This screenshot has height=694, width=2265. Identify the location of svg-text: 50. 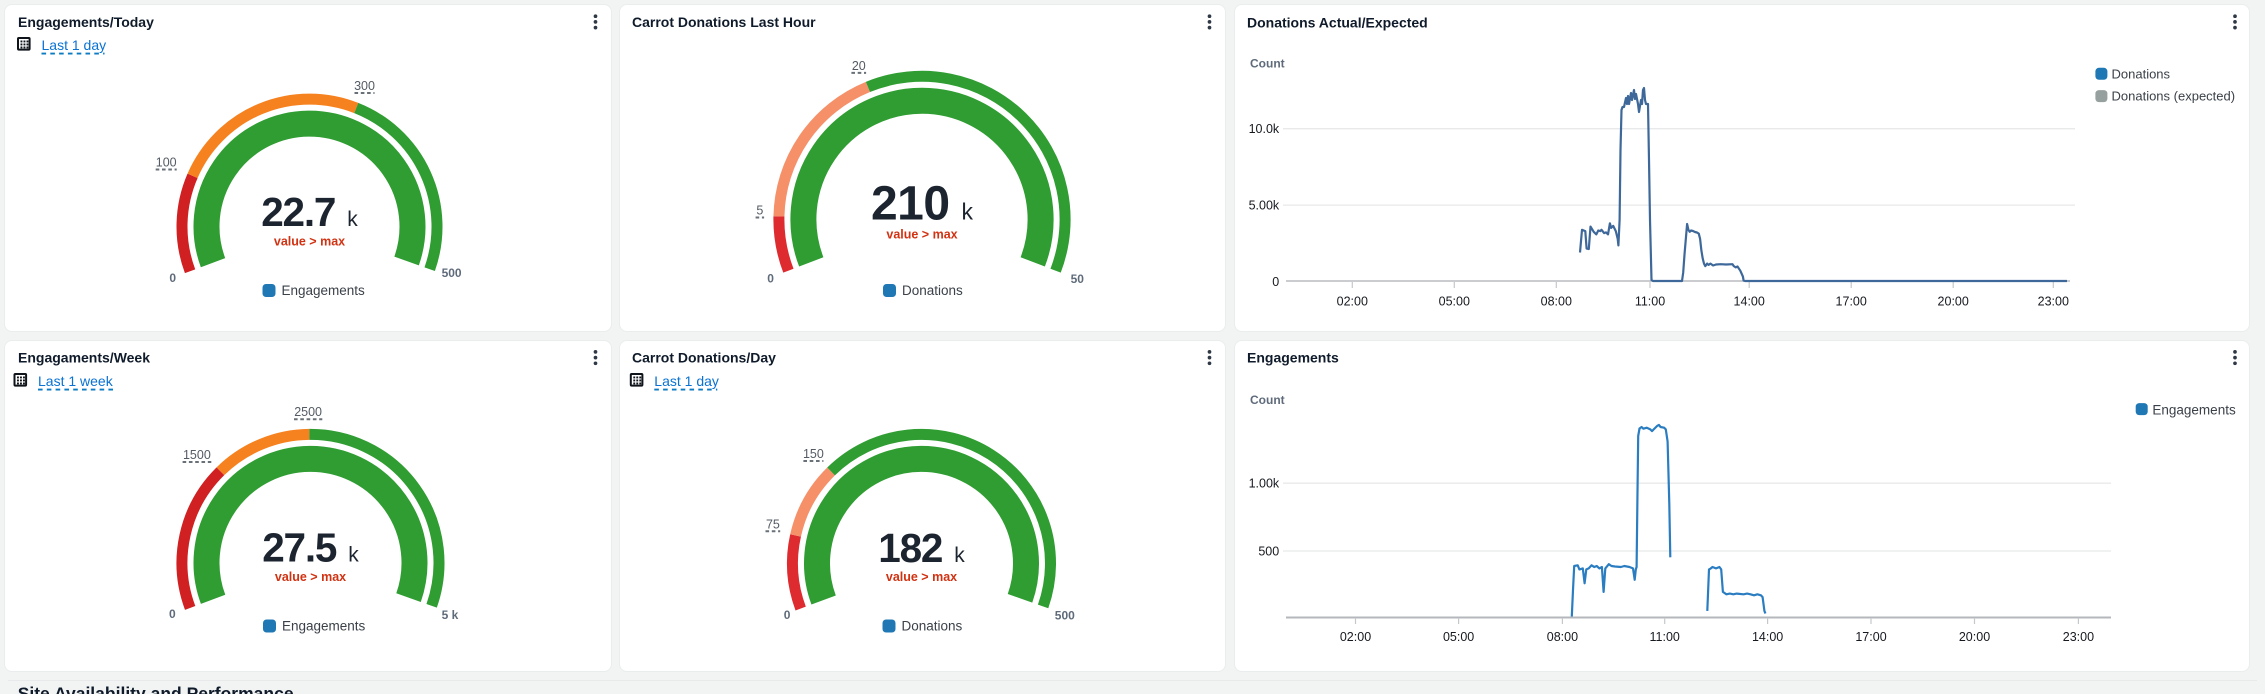
(1078, 279).